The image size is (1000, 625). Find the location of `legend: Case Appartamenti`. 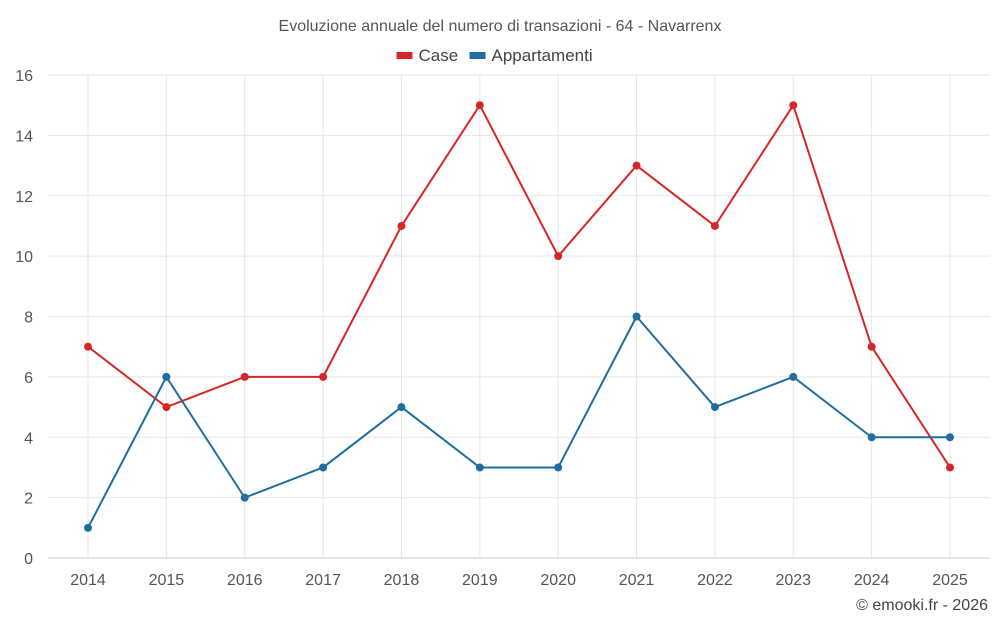

legend: Case Appartamenti is located at coordinates (494, 55).